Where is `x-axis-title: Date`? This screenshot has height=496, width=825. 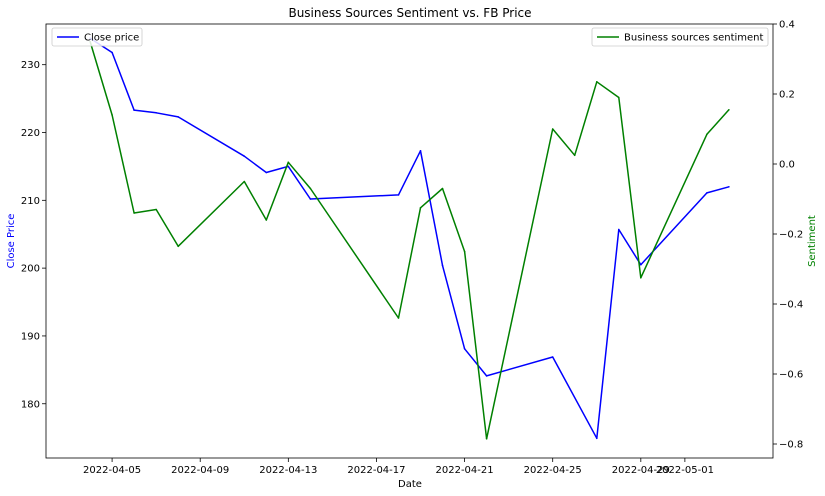
x-axis-title: Date is located at coordinates (410, 484).